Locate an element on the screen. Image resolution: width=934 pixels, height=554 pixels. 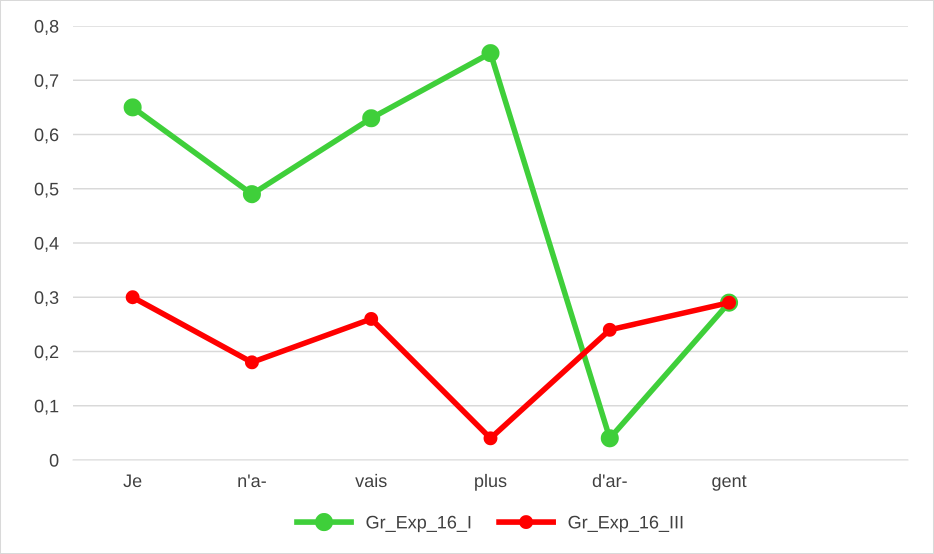
y-tick-label: 0,1 is located at coordinates (46, 407).